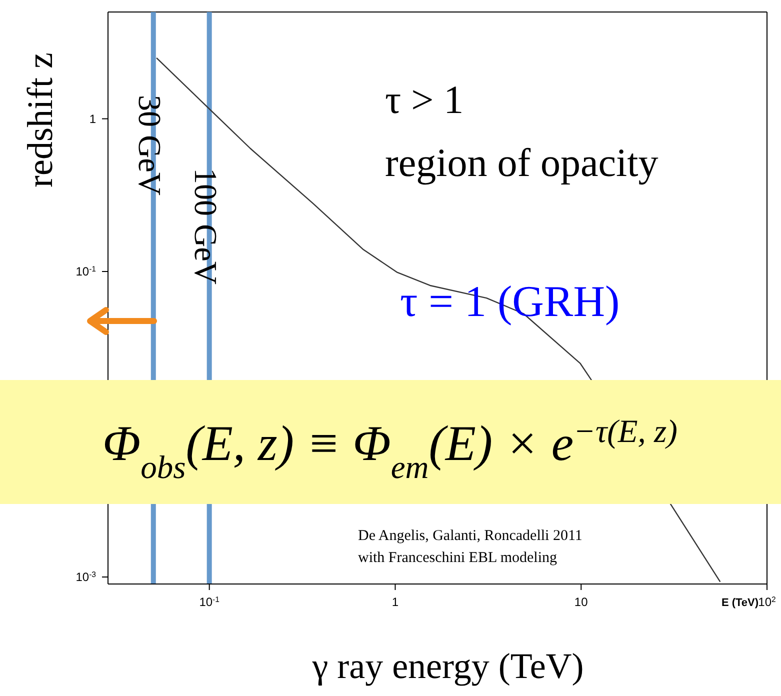  Describe the element at coordinates (86, 271) in the screenshot. I see `y-tick-label: 10$^{-1}$` at that location.